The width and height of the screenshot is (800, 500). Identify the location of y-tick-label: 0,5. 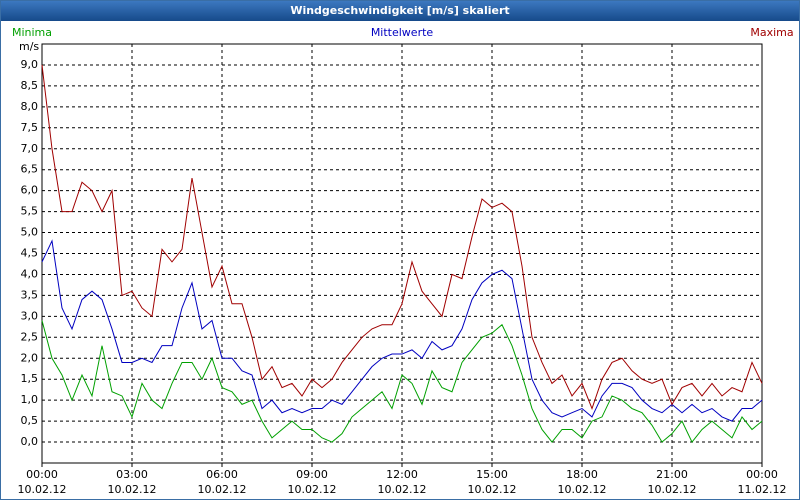
(30, 420).